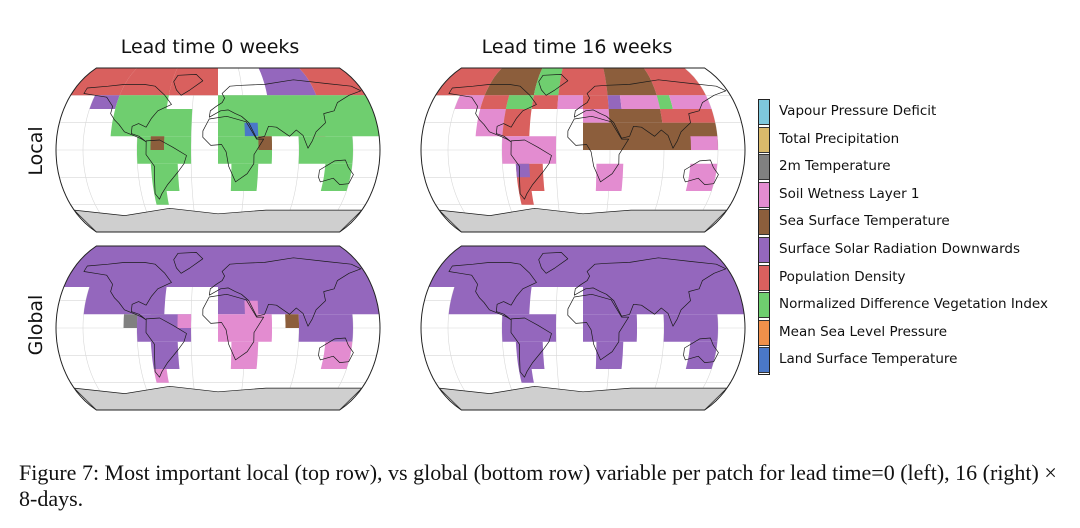 The image size is (1080, 528). What do you see at coordinates (908, 360) in the screenshot?
I see `legend-item-land-surface-temperature: Land Surface Temperature` at bounding box center [908, 360].